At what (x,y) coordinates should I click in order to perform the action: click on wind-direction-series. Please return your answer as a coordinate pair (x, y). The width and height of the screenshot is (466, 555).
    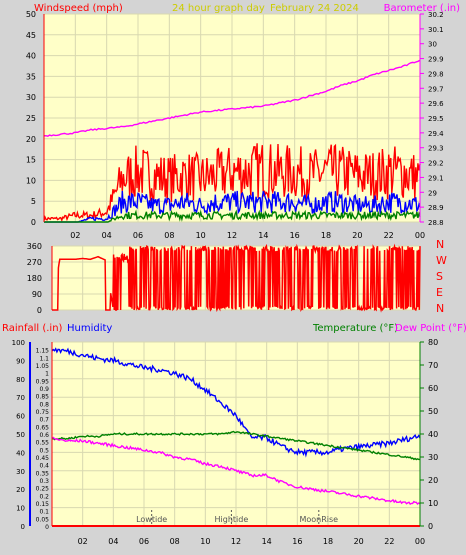
    Looking at the image, I should click on (236, 278).